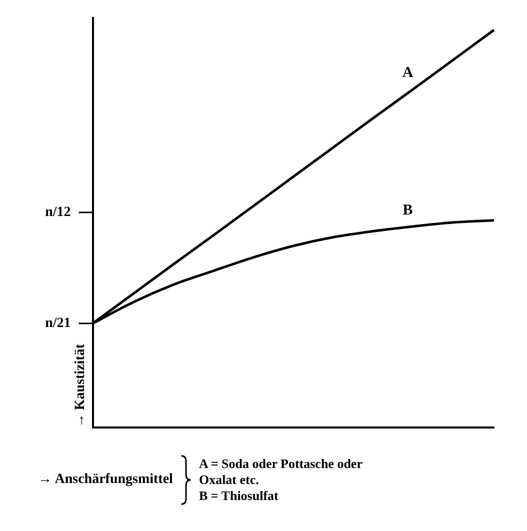 The width and height of the screenshot is (527, 531). Describe the element at coordinates (80, 386) in the screenshot. I see `y-axis-title: → Kaustizität` at that location.